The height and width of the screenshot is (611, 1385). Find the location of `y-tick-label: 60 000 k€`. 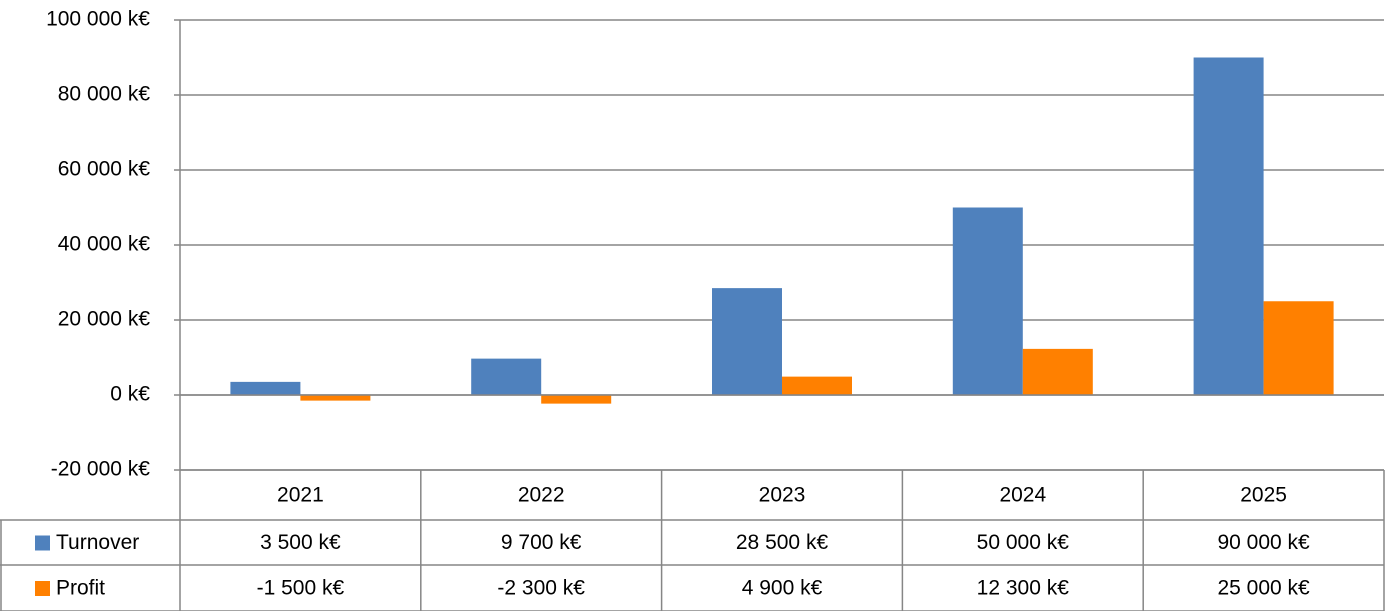

y-tick-label: 60 000 k€ is located at coordinates (104, 169).